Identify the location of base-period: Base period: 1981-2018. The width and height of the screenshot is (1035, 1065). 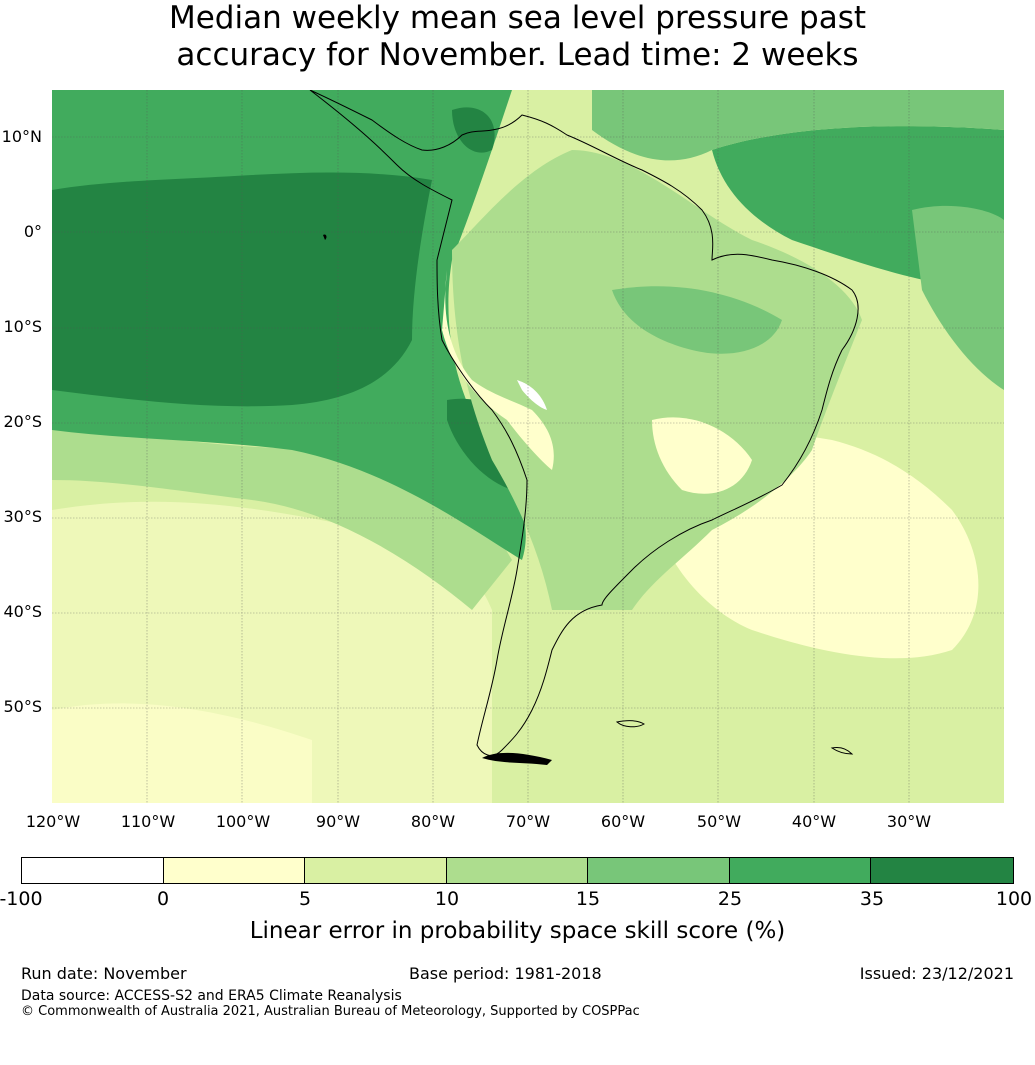
(505, 973).